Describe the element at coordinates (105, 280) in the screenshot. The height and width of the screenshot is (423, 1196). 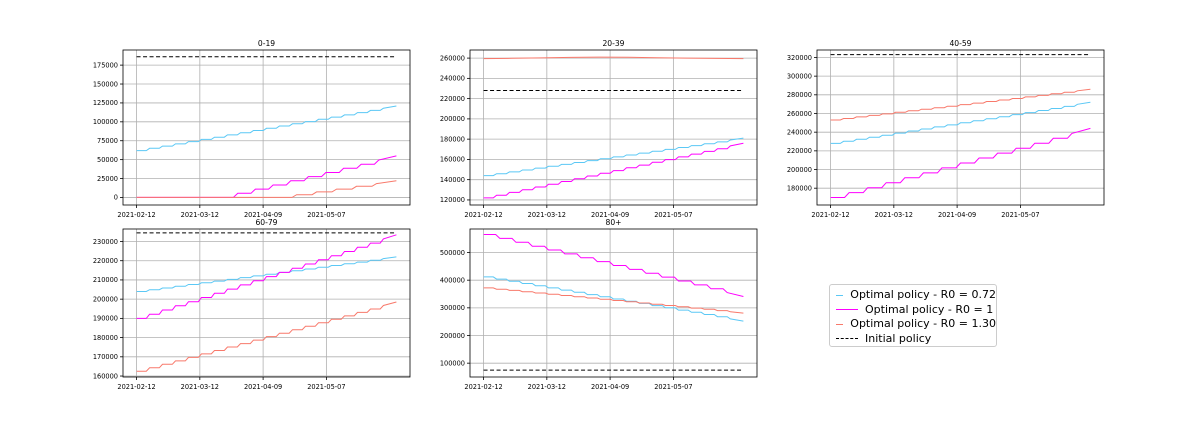
I see `y-tick-label: 210000` at that location.